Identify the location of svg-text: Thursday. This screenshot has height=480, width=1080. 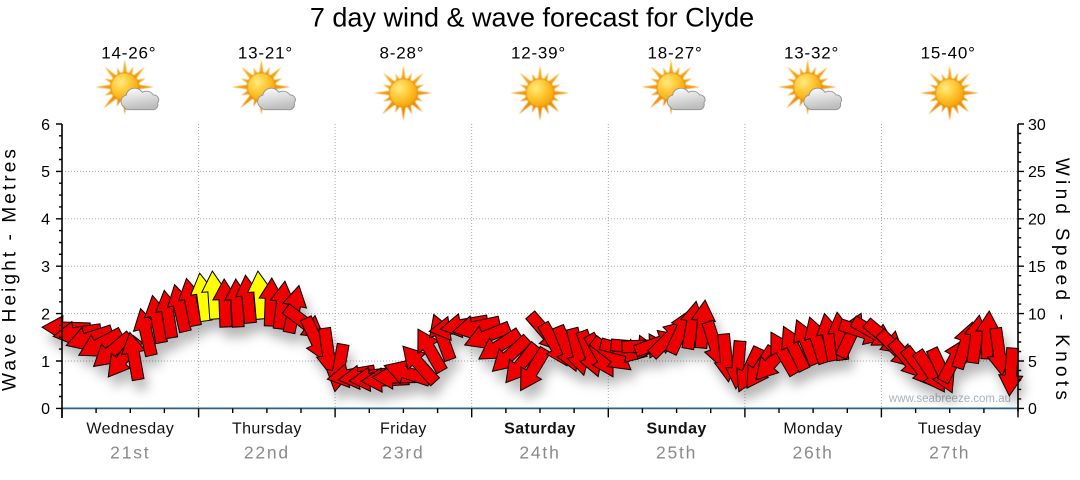
(267, 429).